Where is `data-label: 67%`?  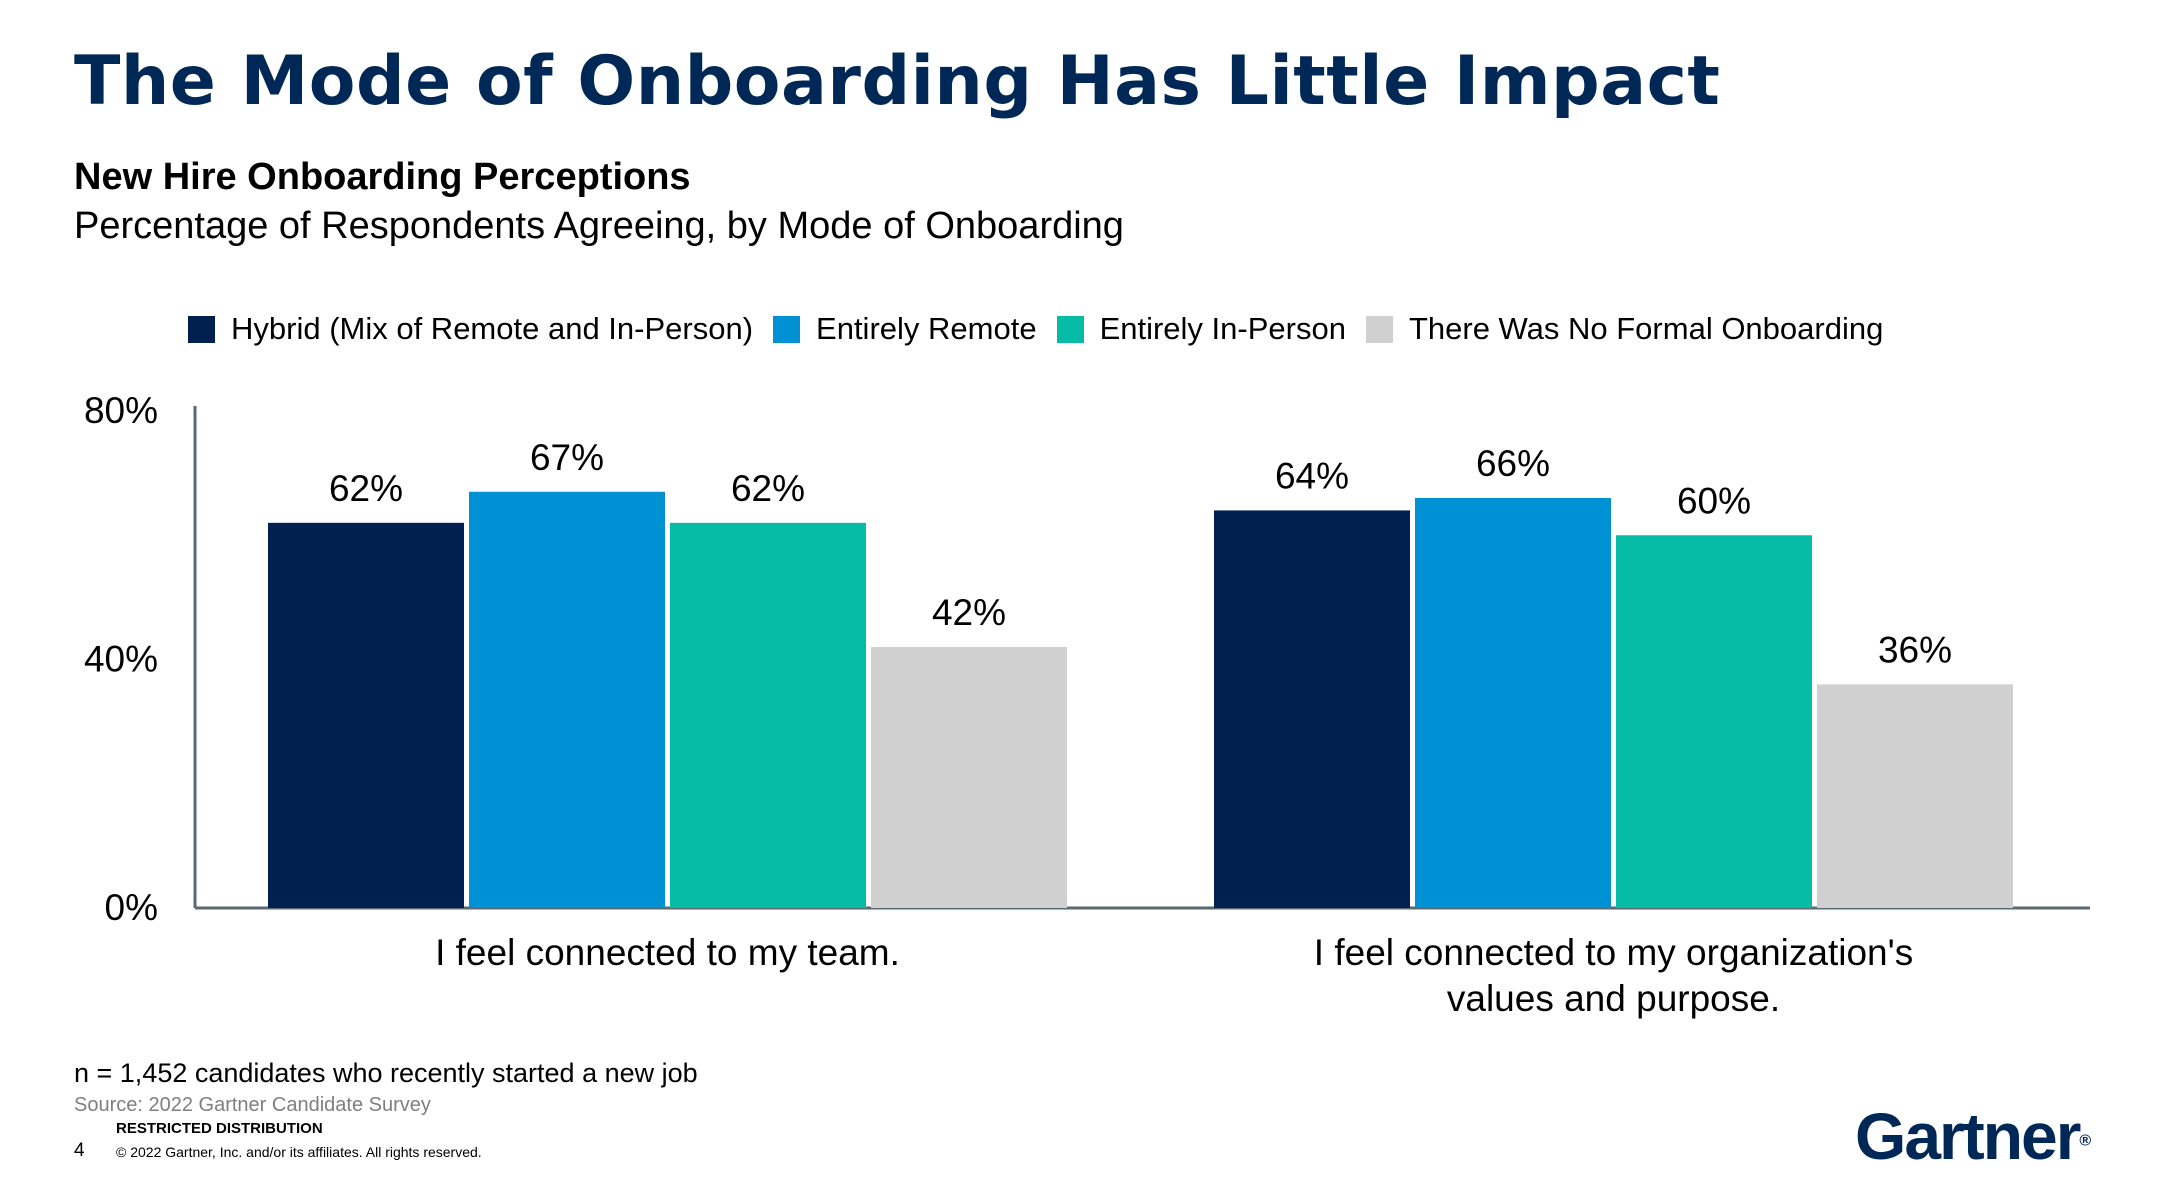 data-label: 67% is located at coordinates (567, 457).